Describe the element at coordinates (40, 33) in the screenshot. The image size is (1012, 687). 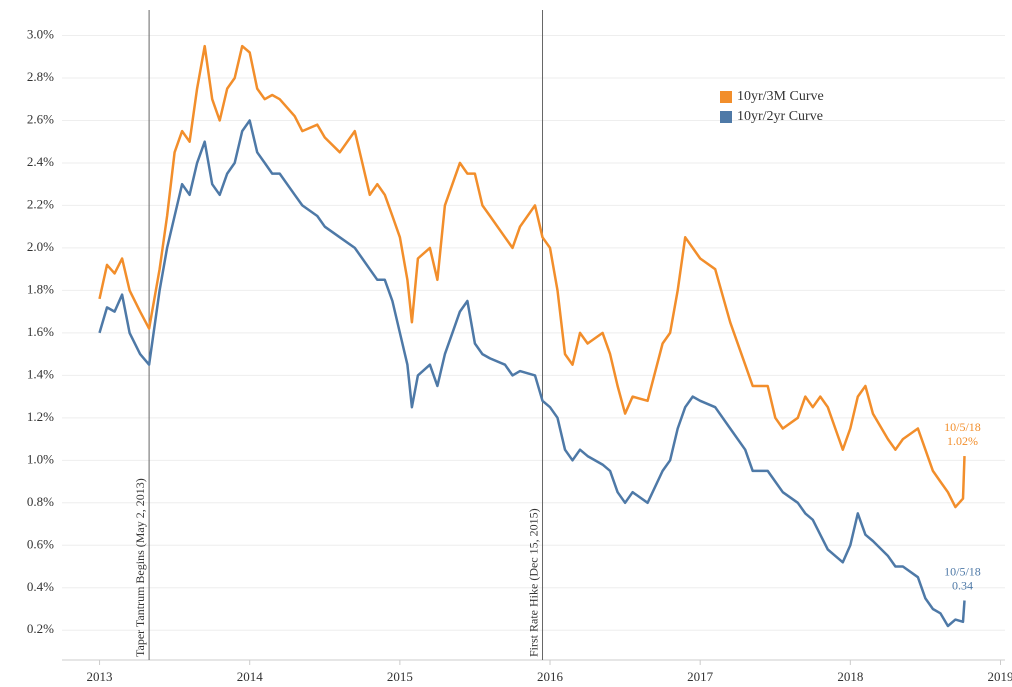
I see `y-tick-label: 3.0%` at that location.